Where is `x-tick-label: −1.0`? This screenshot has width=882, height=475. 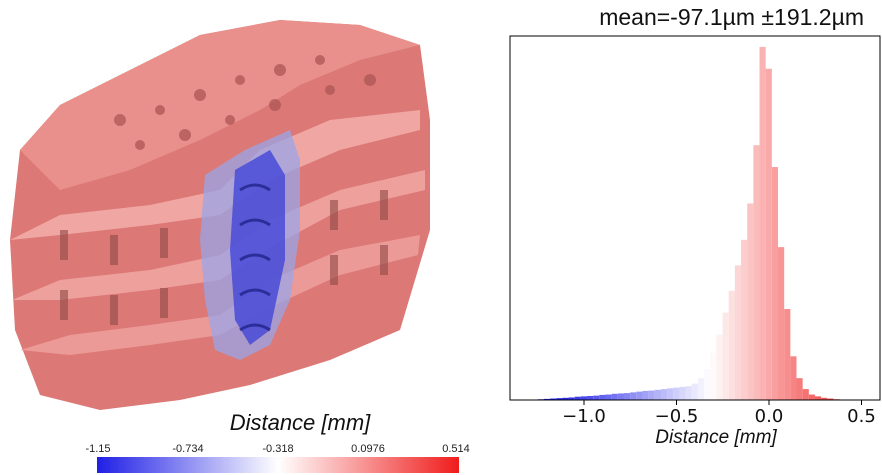 x-tick-label: −1.0 is located at coordinates (584, 416).